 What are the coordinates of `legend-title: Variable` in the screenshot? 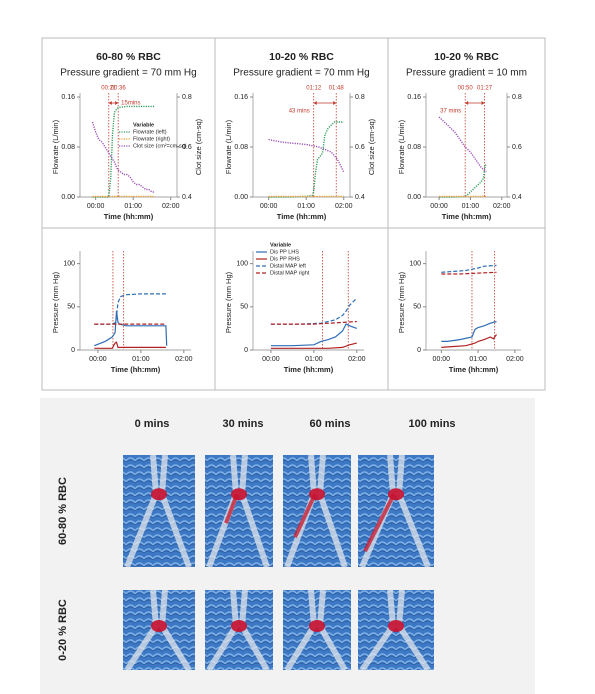 It's located at (143, 125).